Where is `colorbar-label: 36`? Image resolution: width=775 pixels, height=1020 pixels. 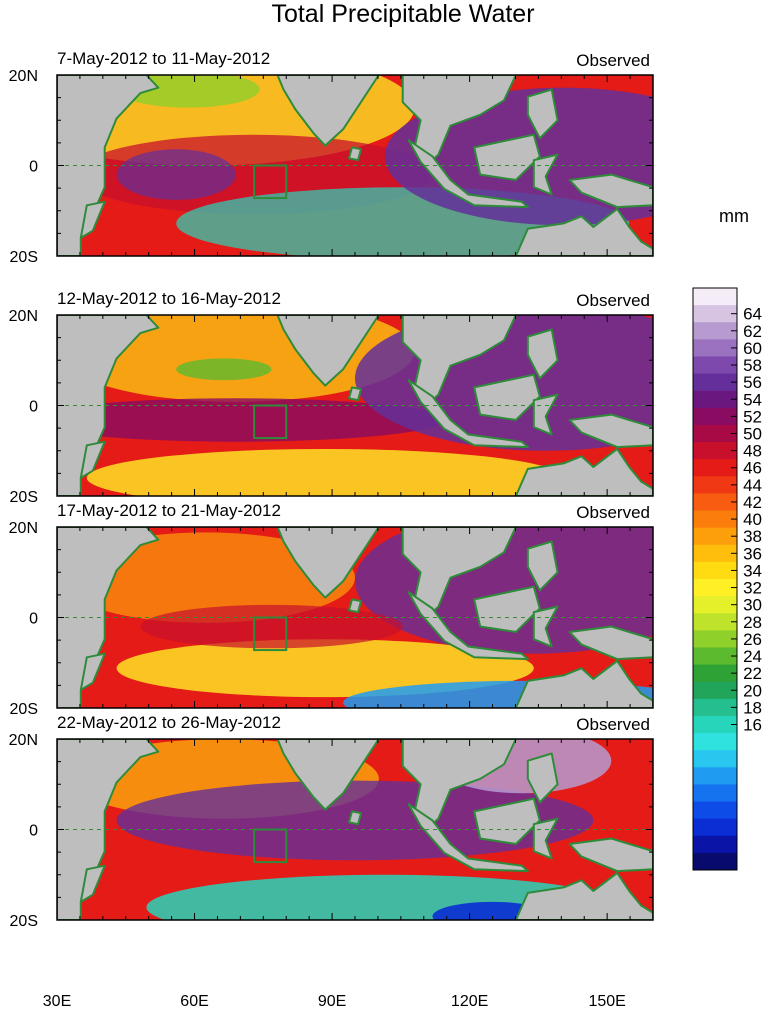 colorbar-label: 36 is located at coordinates (752, 553).